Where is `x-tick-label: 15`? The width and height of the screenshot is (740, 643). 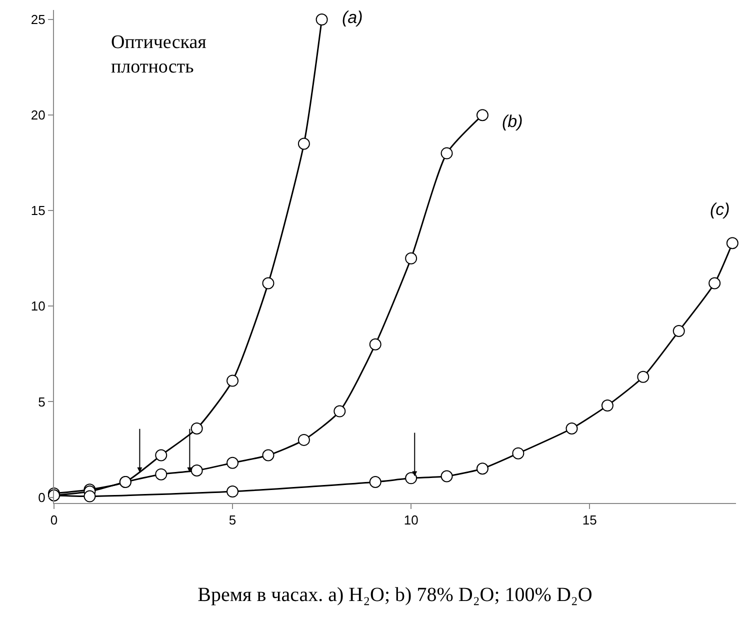
x-tick-label: 15 is located at coordinates (589, 520).